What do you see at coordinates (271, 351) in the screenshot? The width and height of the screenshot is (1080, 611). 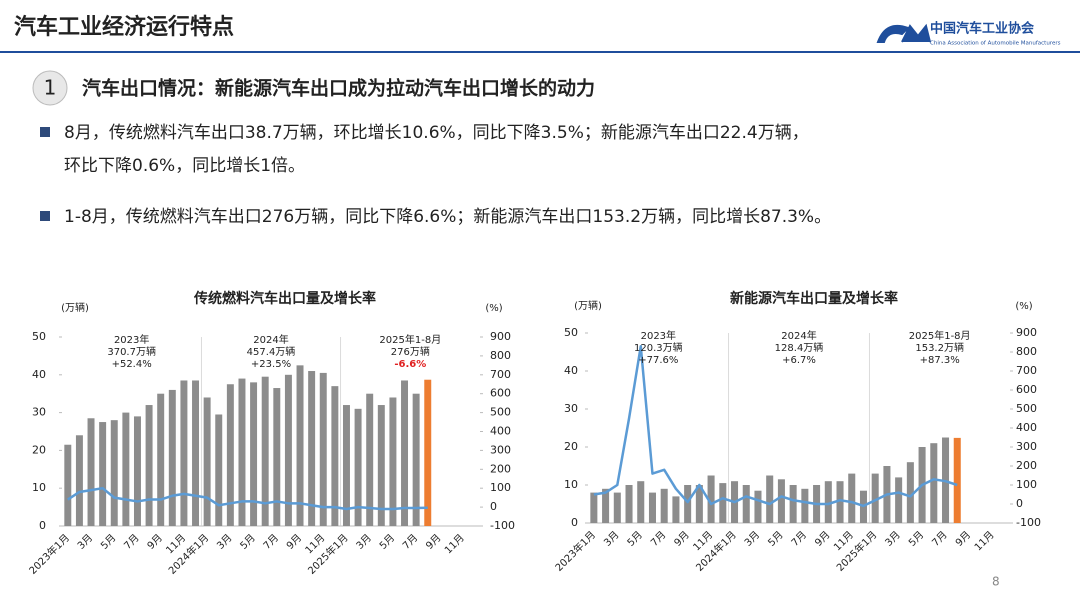 I see `annotation: 457.4万辆` at bounding box center [271, 351].